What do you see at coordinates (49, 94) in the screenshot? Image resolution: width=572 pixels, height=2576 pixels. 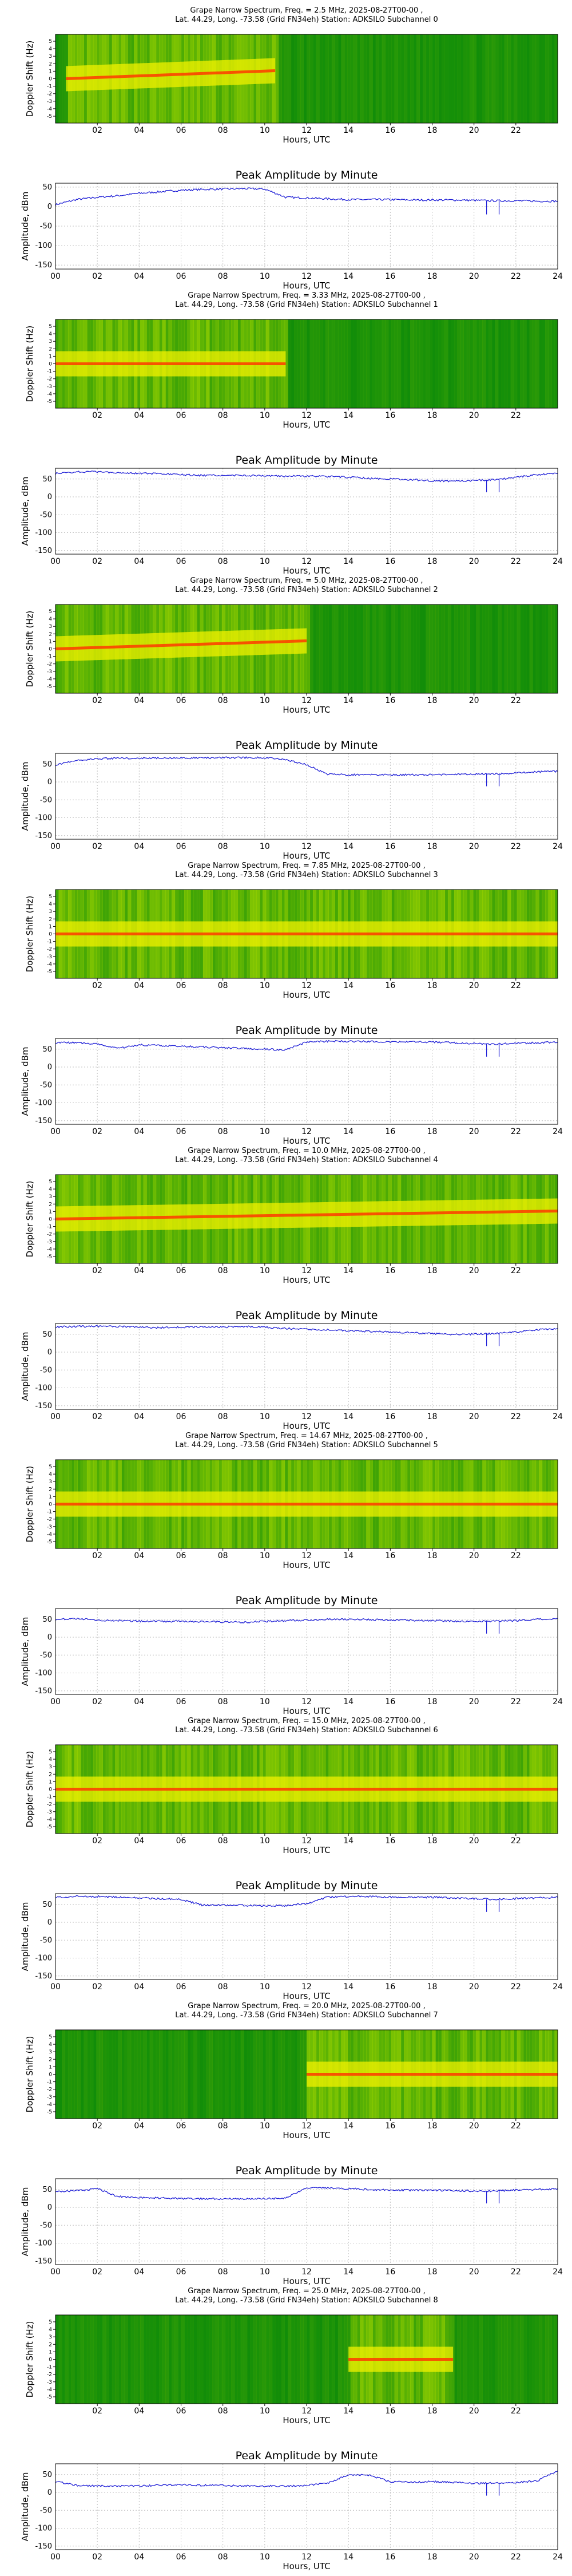 I see `y-tick-label: -2` at bounding box center [49, 94].